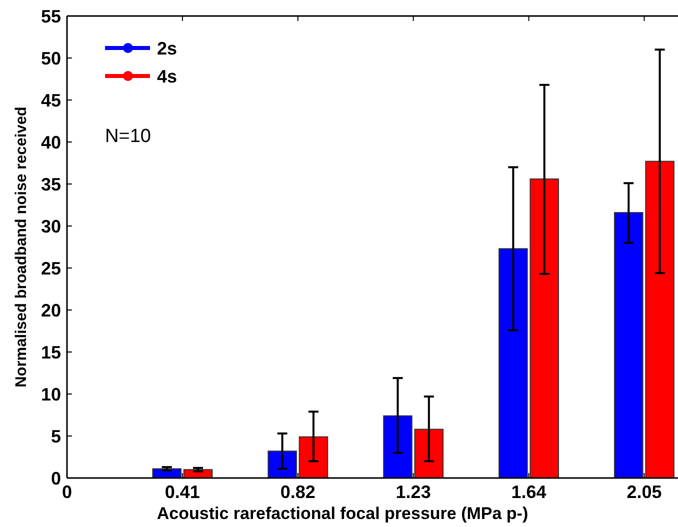 The image size is (678, 527). I want to click on y-tick-label: 5, so click(55, 436).